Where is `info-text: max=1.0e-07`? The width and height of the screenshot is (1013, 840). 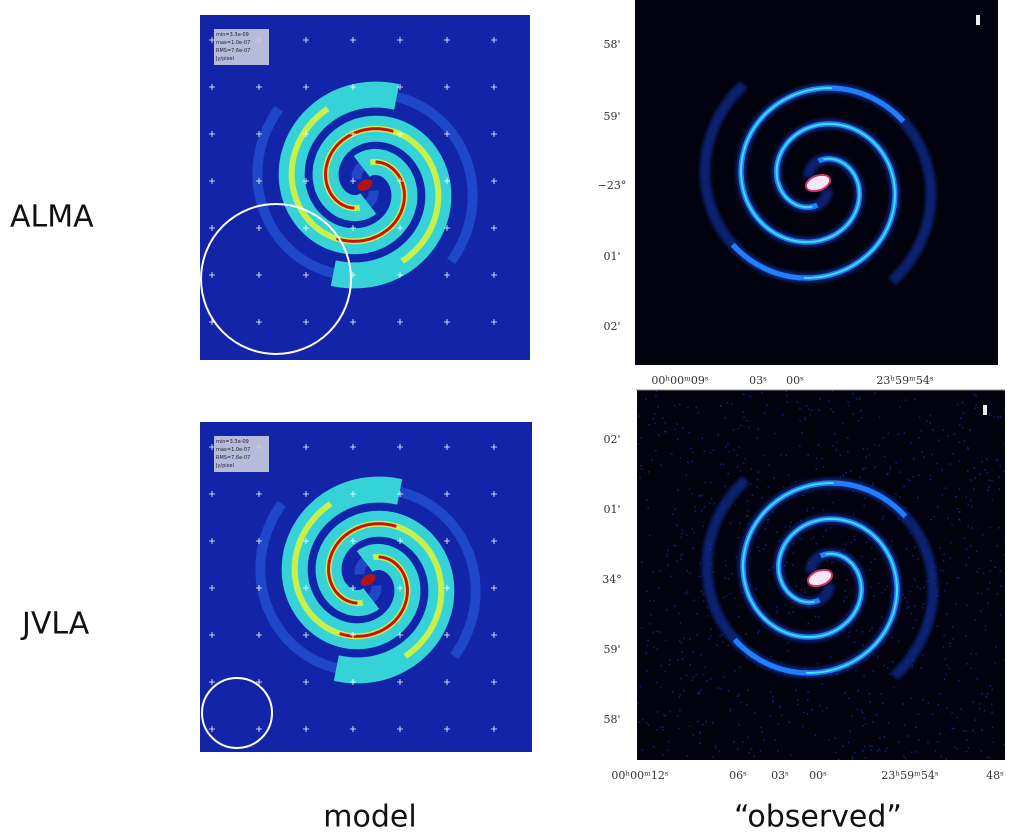
info-text: max=1.0e-07 is located at coordinates (233, 450).